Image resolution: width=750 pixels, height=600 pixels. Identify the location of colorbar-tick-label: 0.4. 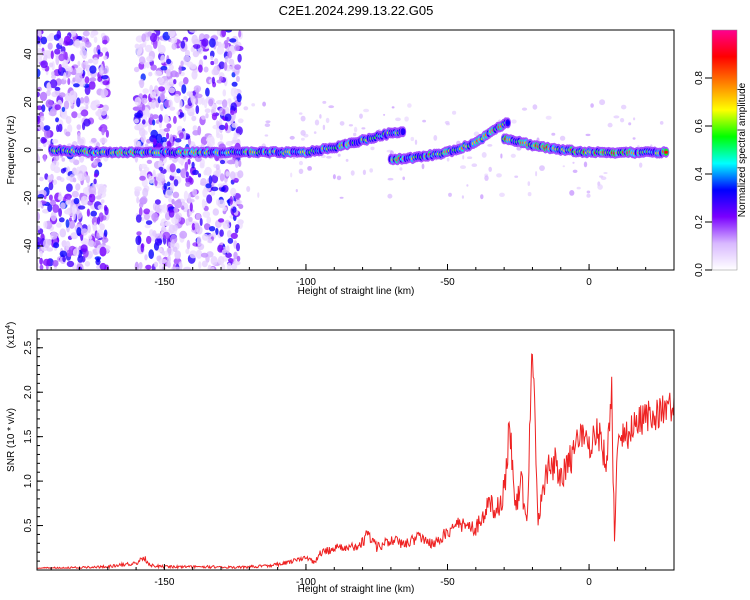
(699, 174).